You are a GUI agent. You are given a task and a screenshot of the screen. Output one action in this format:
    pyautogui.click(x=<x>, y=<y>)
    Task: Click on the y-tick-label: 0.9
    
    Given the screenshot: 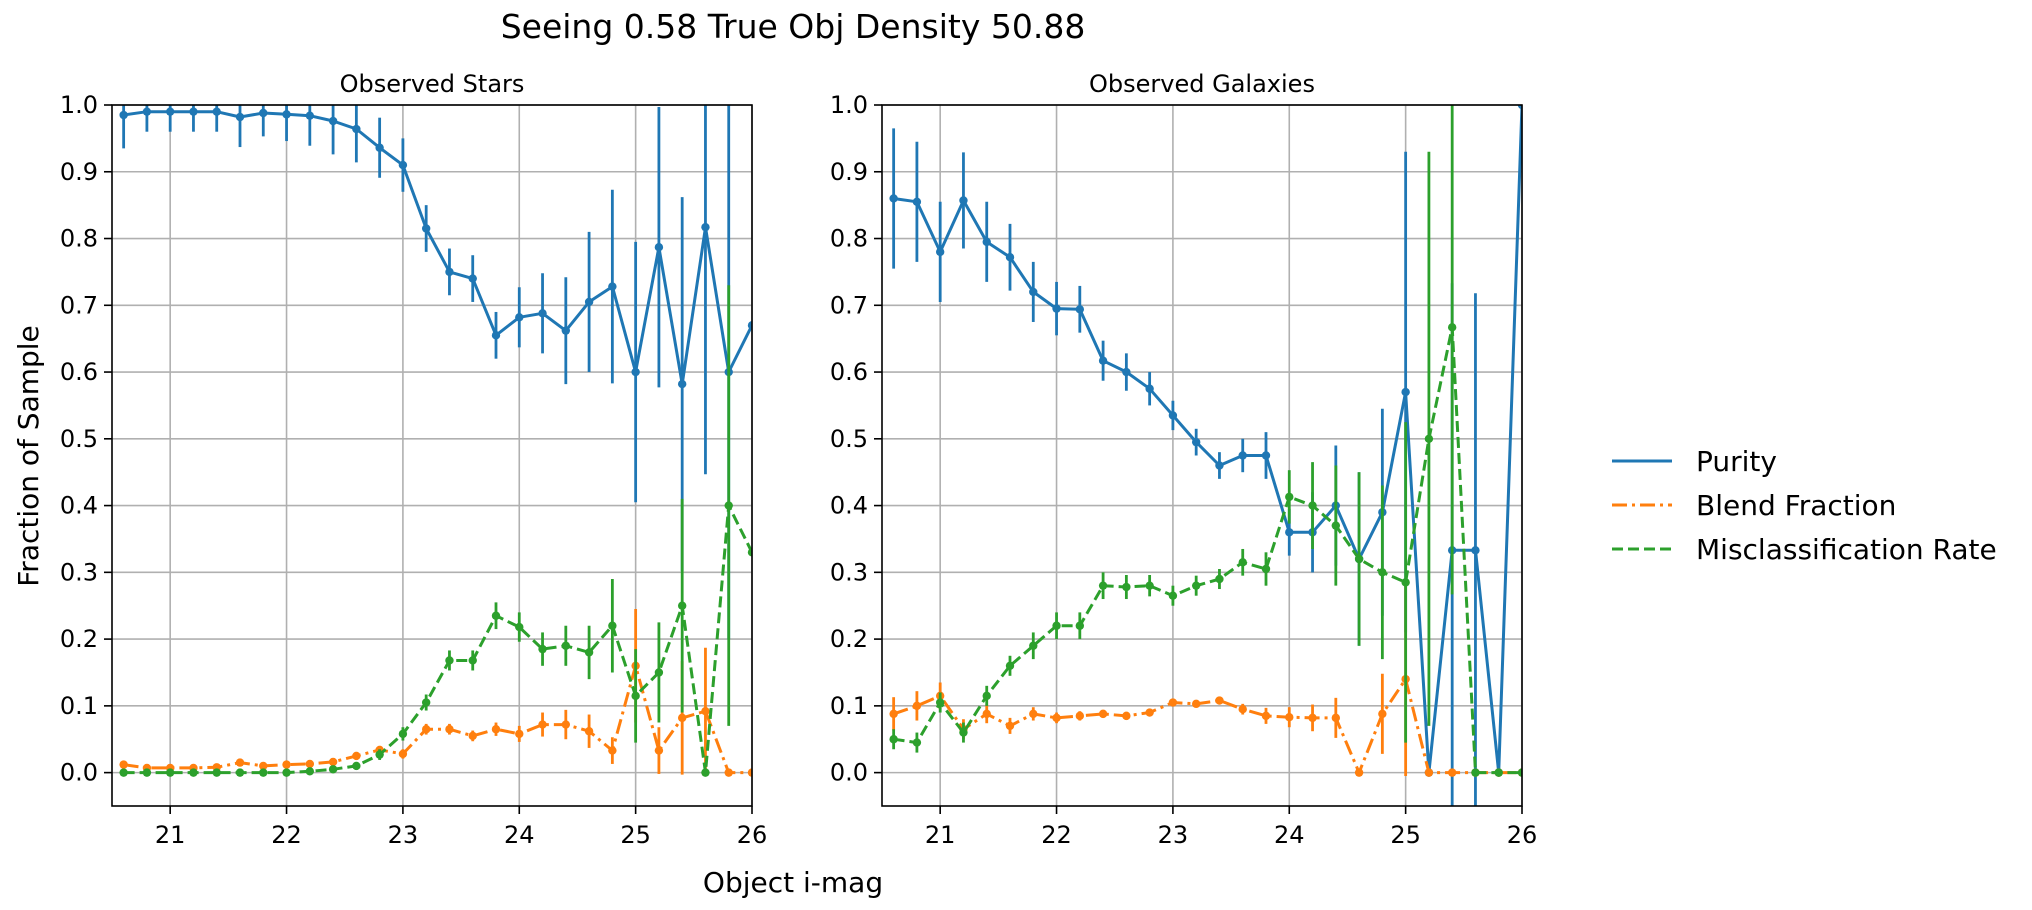 What is the action you would take?
    pyautogui.click(x=79, y=172)
    